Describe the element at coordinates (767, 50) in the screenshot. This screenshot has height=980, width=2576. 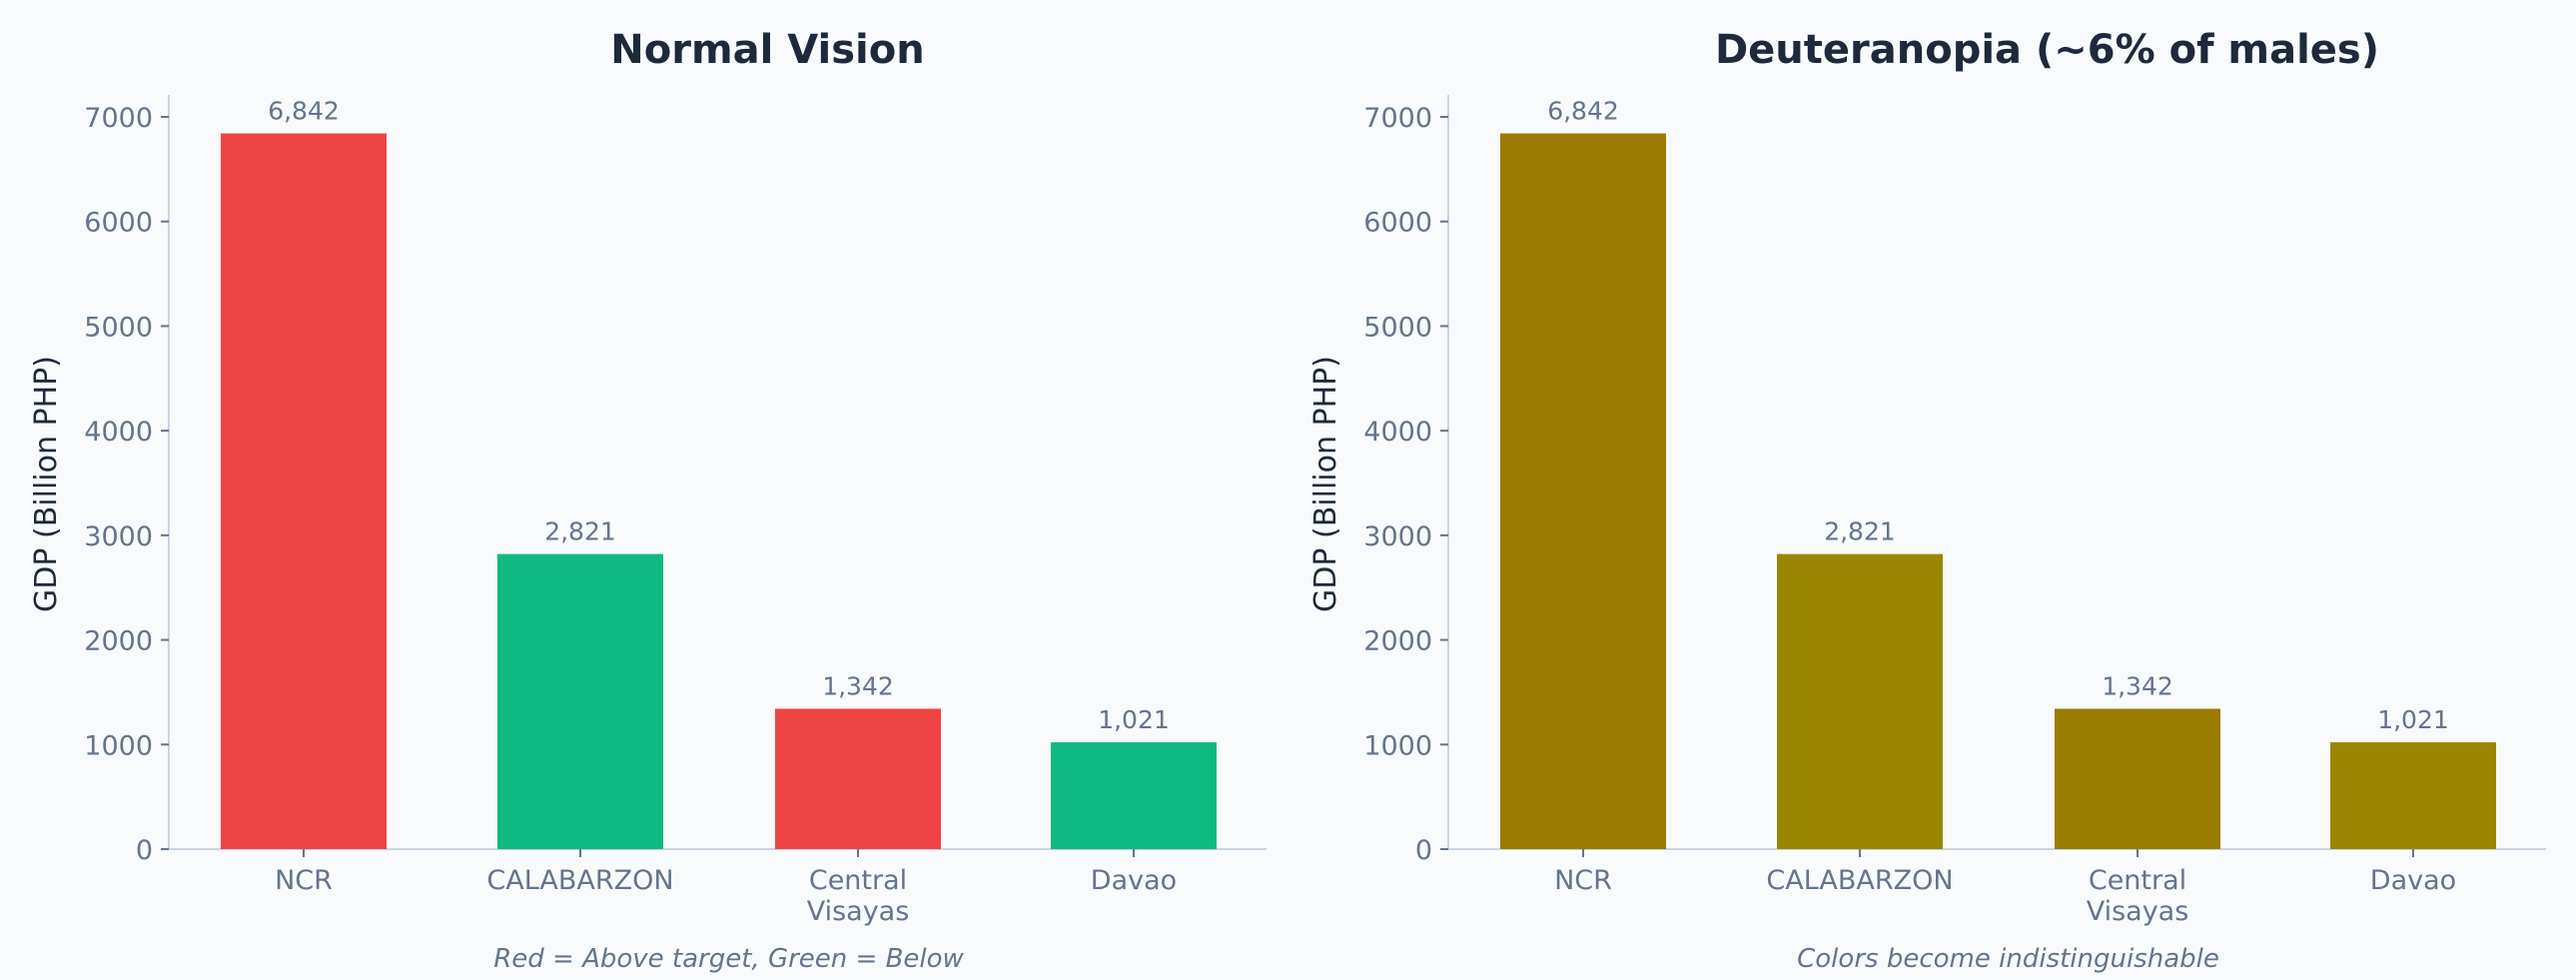
I see `chart-title: Normal Vision` at that location.